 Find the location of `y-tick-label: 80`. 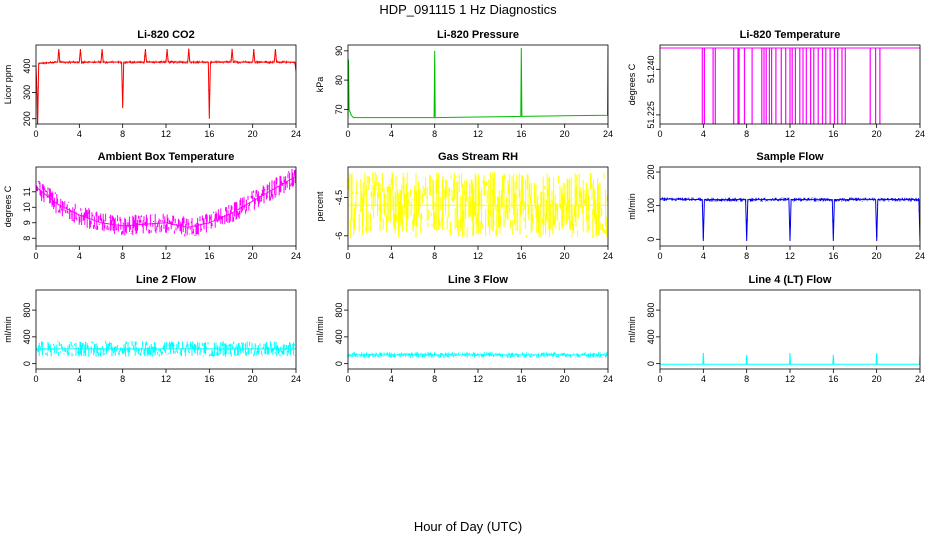

y-tick-label: 80 is located at coordinates (339, 80).